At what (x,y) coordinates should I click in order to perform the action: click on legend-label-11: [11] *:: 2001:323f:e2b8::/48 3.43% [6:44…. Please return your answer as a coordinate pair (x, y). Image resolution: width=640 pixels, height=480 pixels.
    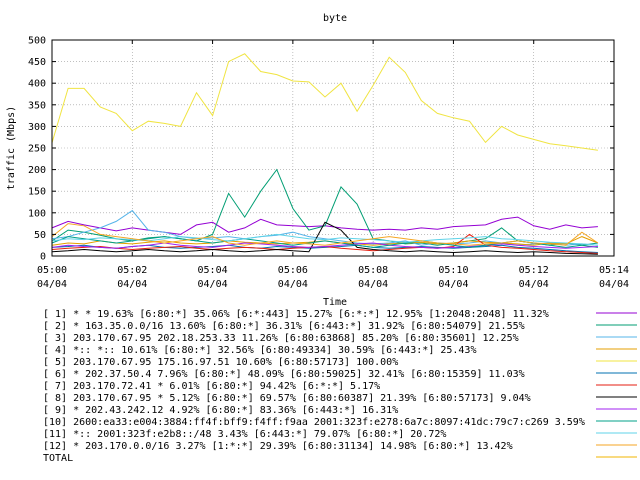
    Looking at the image, I should click on (244, 434).